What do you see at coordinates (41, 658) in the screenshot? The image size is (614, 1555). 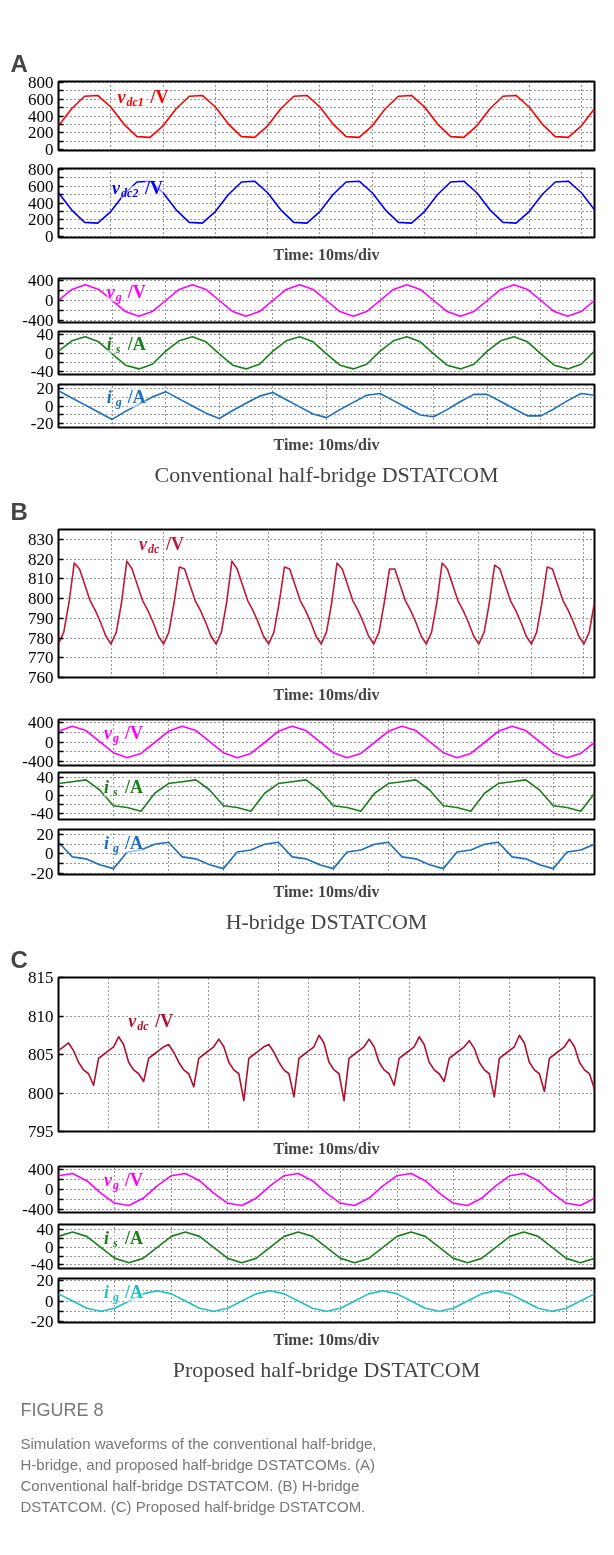 I see `y-tick-label: 770` at bounding box center [41, 658].